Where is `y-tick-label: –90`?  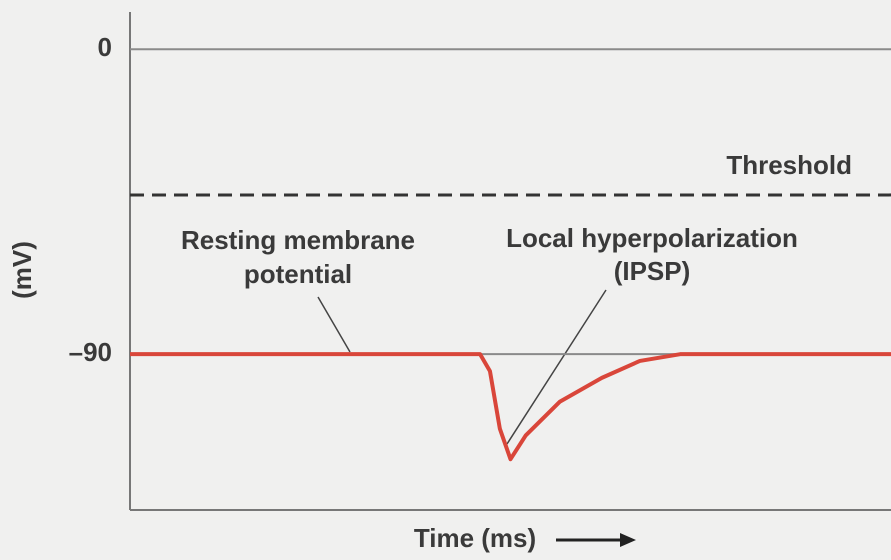 y-tick-label: –90 is located at coordinates (90, 352).